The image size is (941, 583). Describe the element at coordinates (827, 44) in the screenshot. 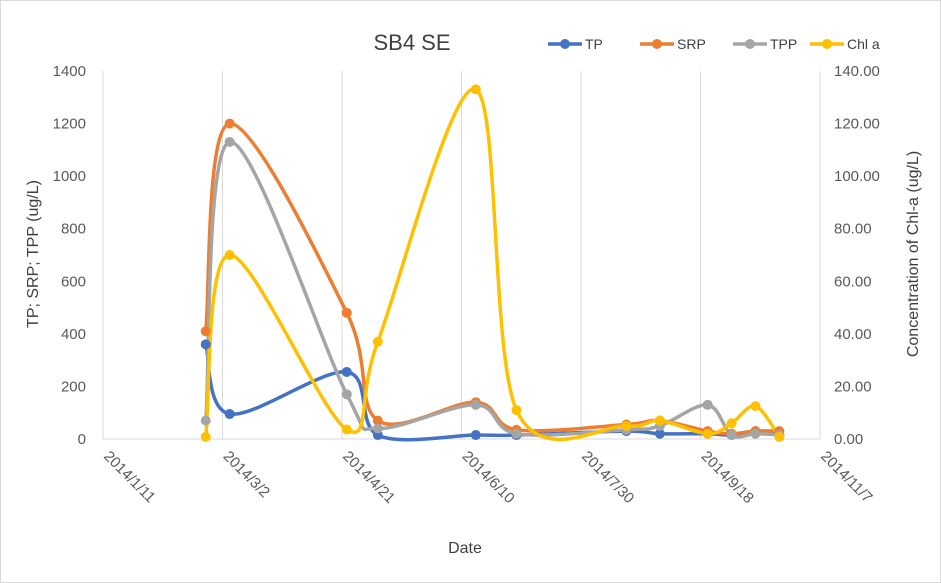

I see `legend-marker-chl-a` at that location.